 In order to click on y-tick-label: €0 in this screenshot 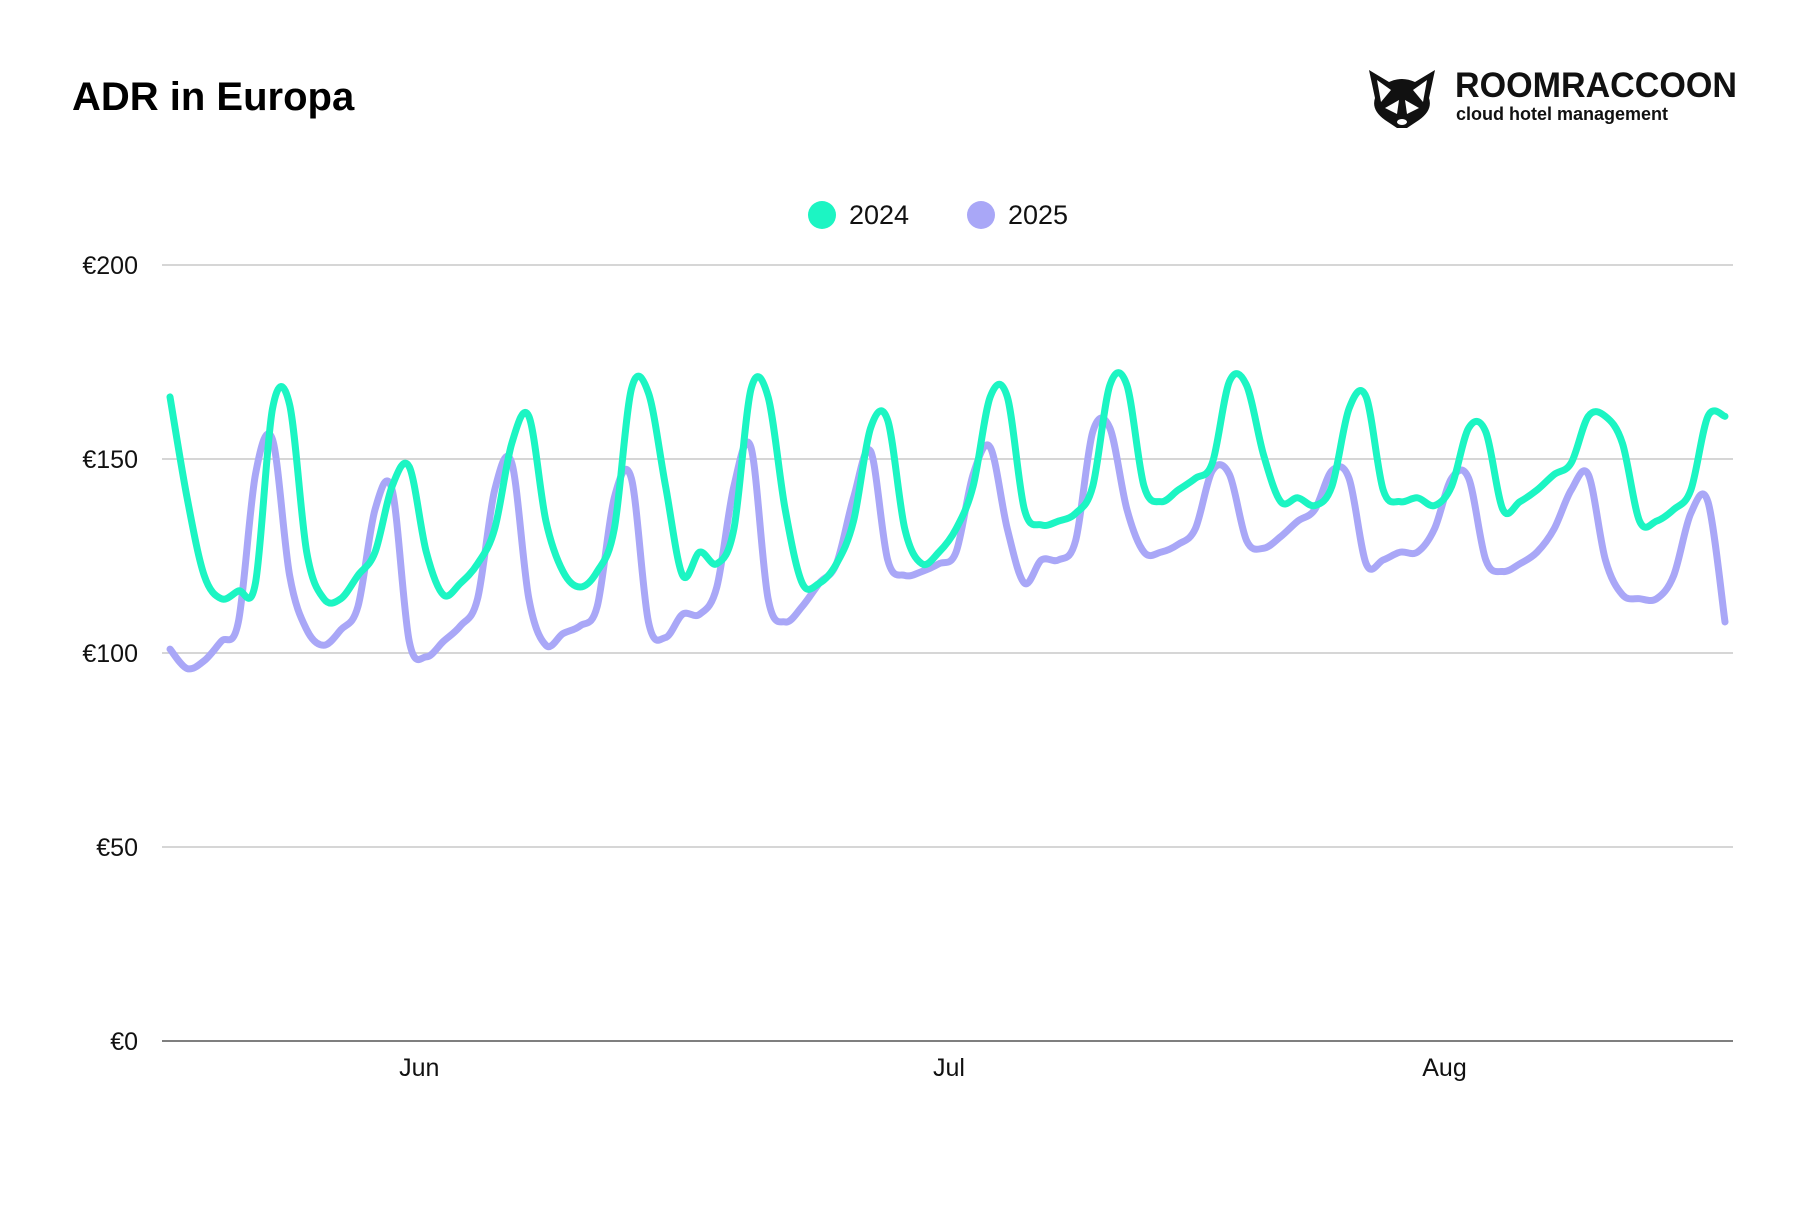, I will do `click(124, 1042)`.